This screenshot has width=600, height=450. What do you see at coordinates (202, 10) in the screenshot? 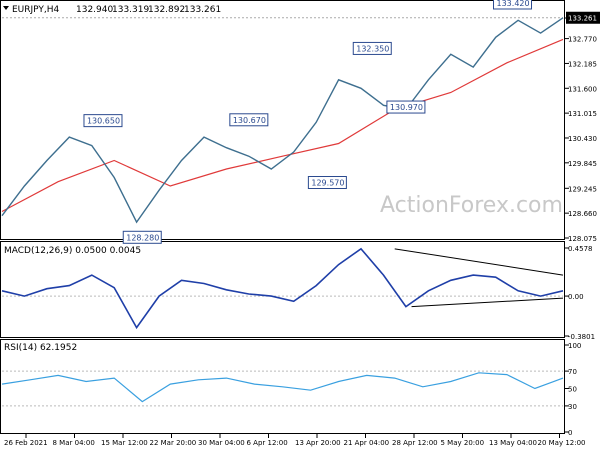
I see `price-close: 133.261` at bounding box center [202, 10].